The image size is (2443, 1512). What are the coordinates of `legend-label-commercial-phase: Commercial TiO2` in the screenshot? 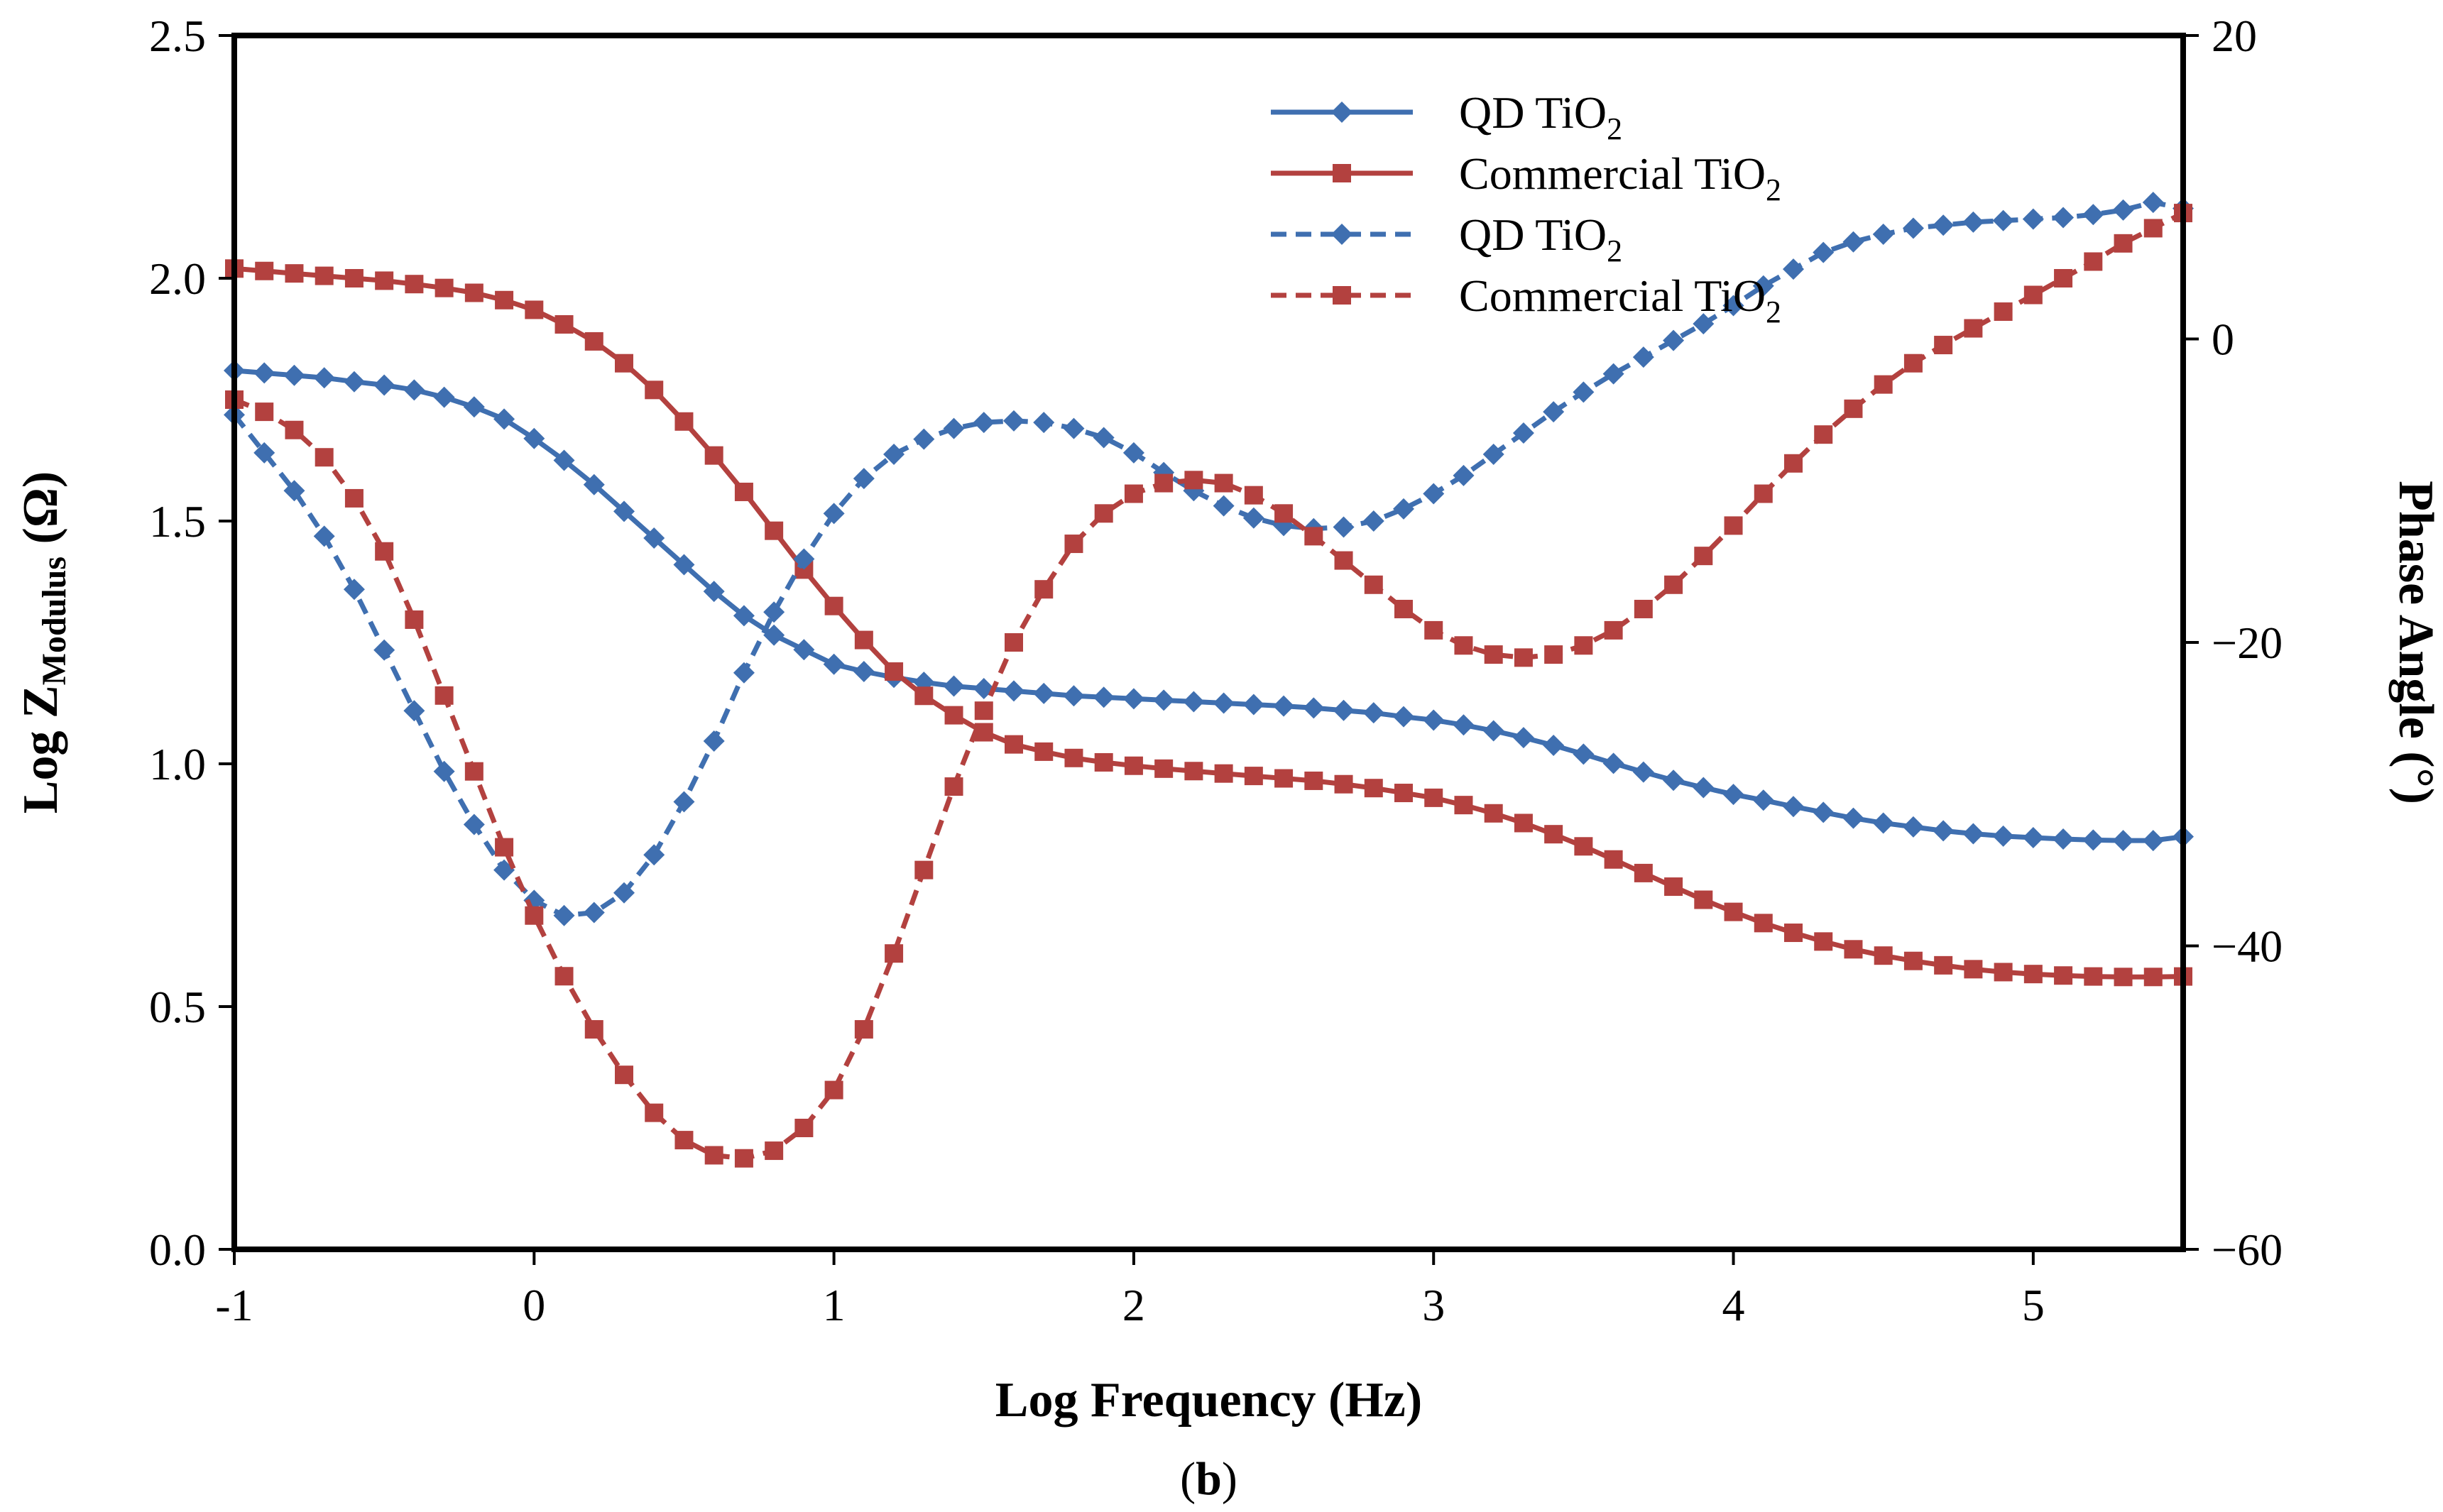 It's located at (1620, 300).